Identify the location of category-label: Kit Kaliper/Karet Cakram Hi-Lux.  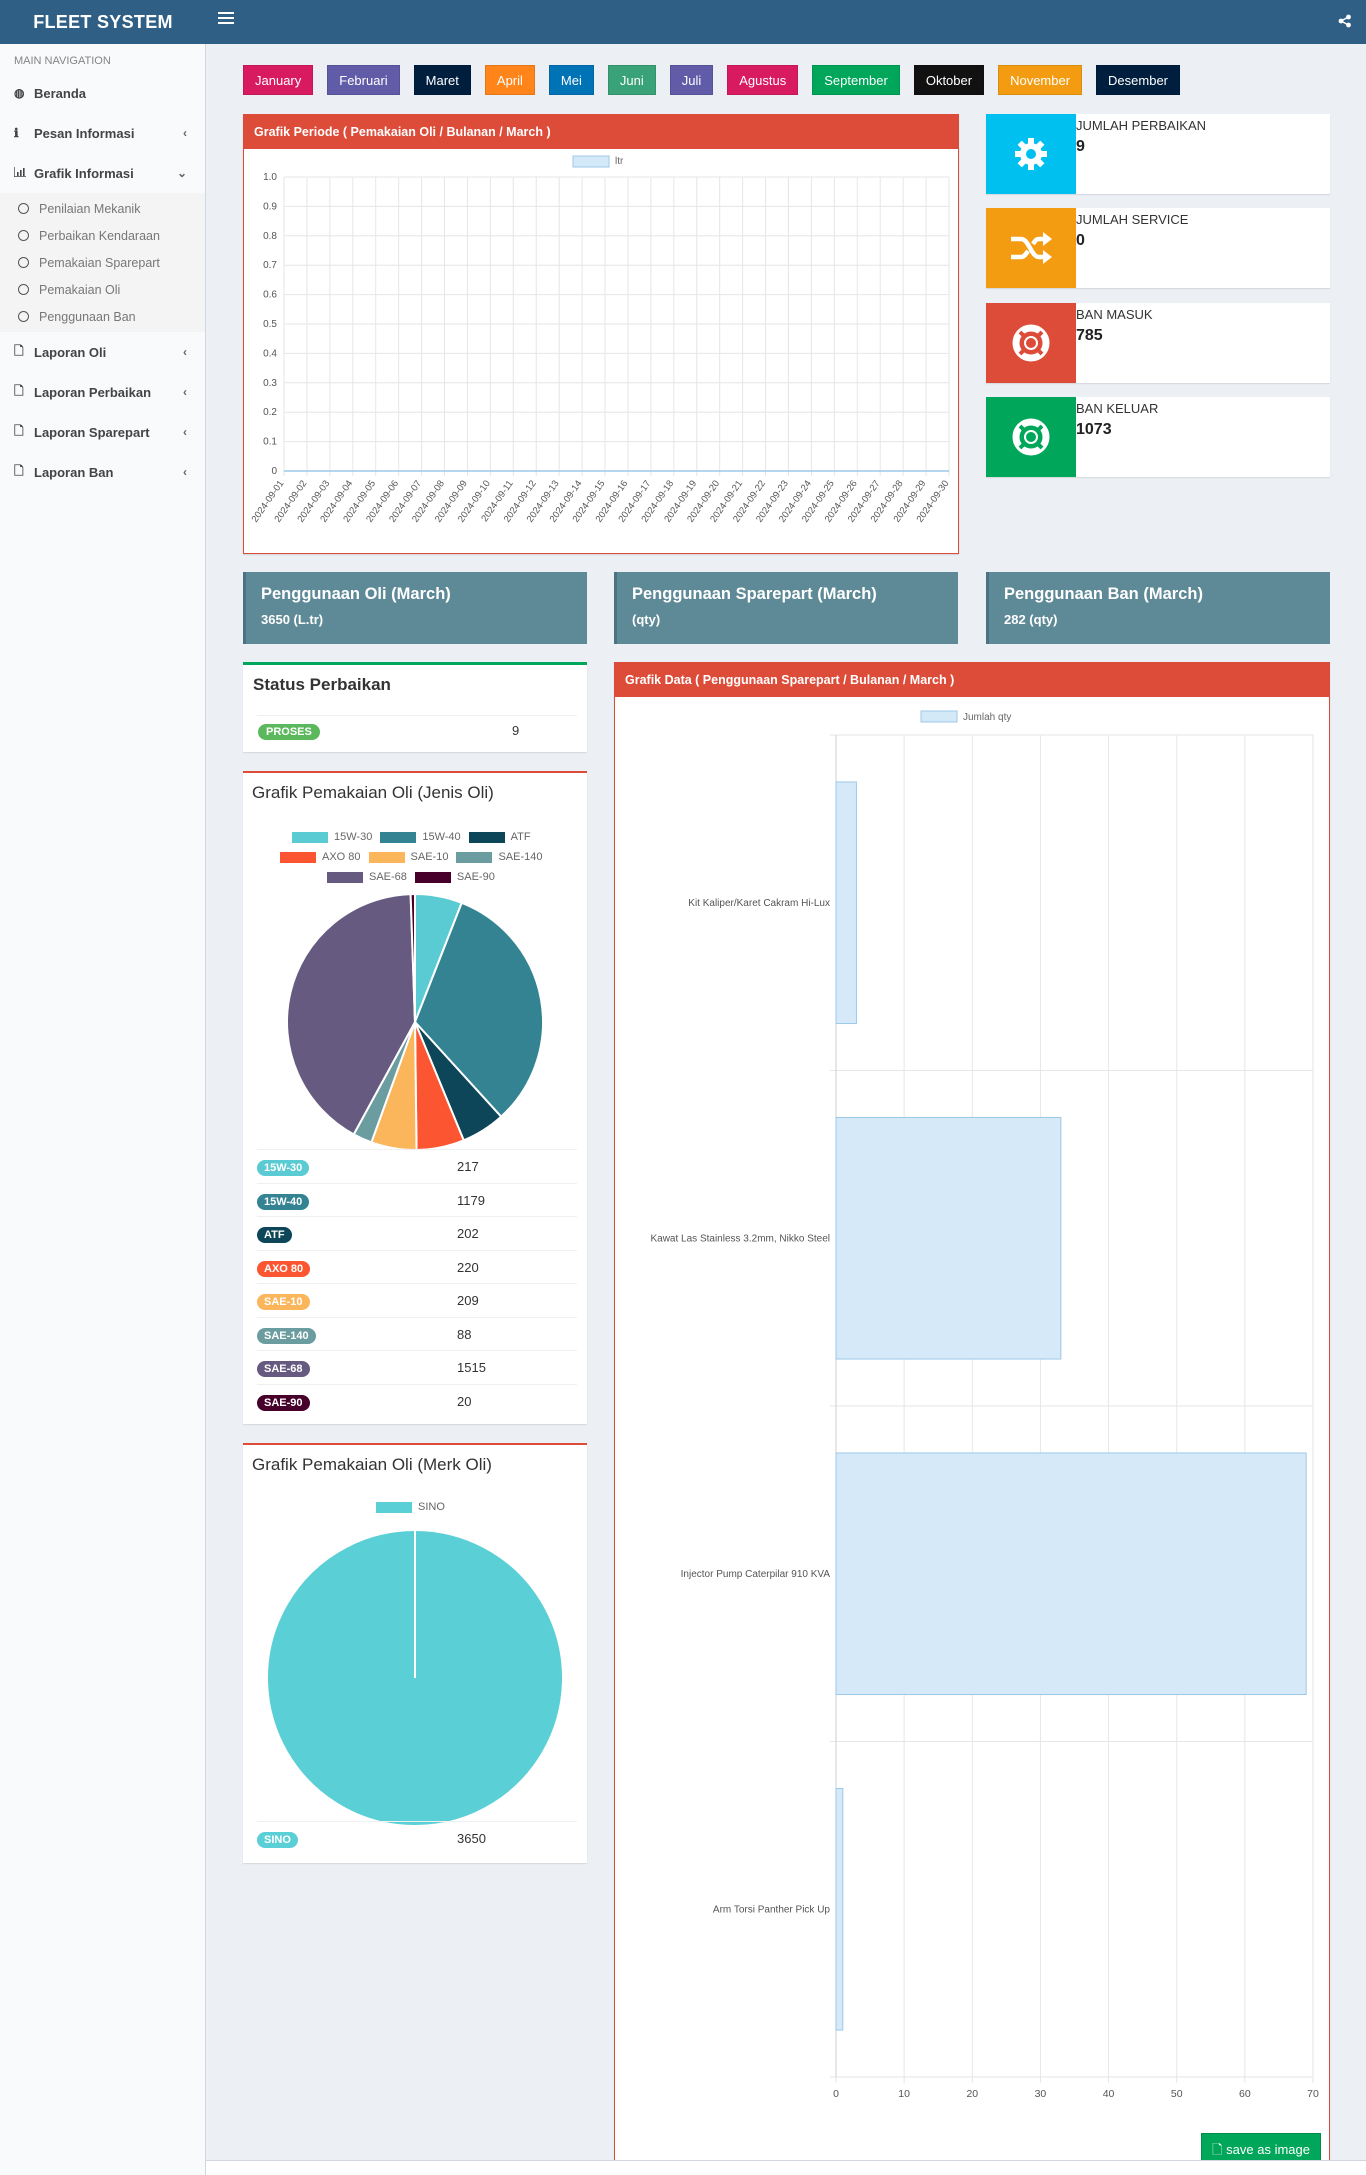
(759, 903).